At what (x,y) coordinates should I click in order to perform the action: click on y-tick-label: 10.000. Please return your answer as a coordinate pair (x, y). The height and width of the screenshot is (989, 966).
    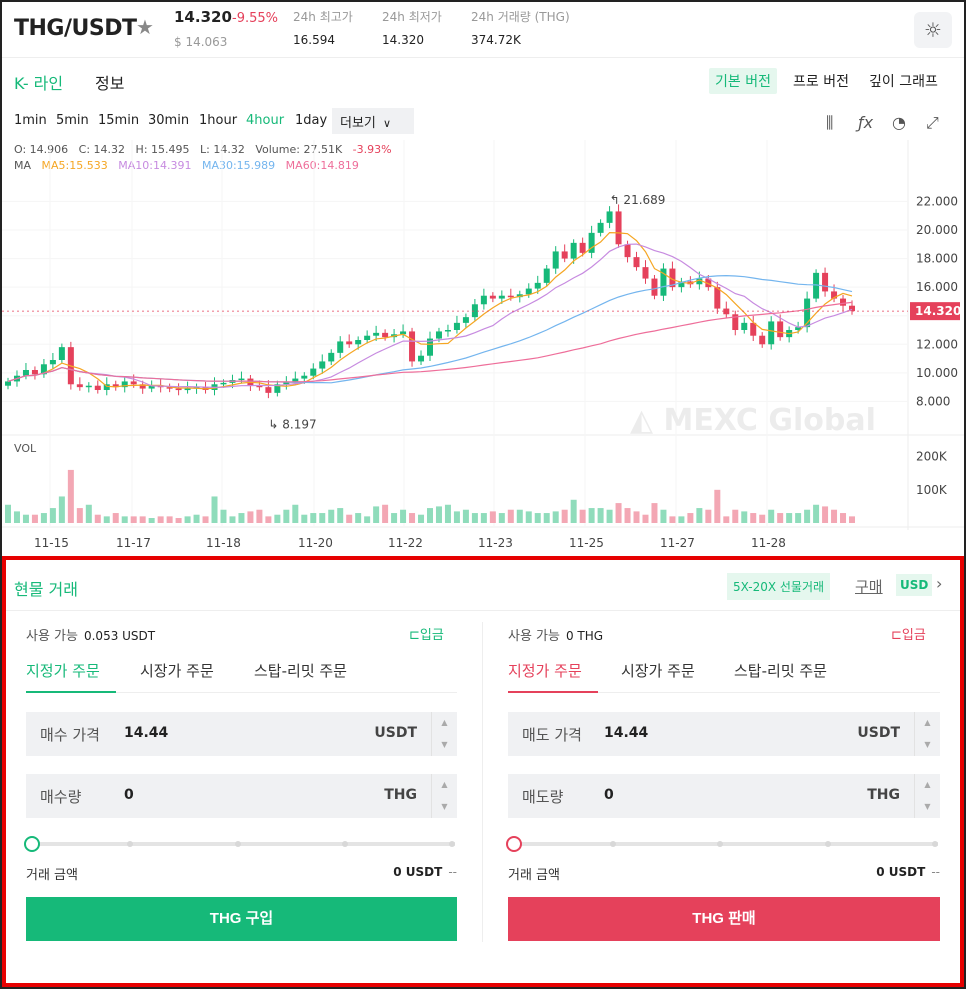
    Looking at the image, I should click on (937, 373).